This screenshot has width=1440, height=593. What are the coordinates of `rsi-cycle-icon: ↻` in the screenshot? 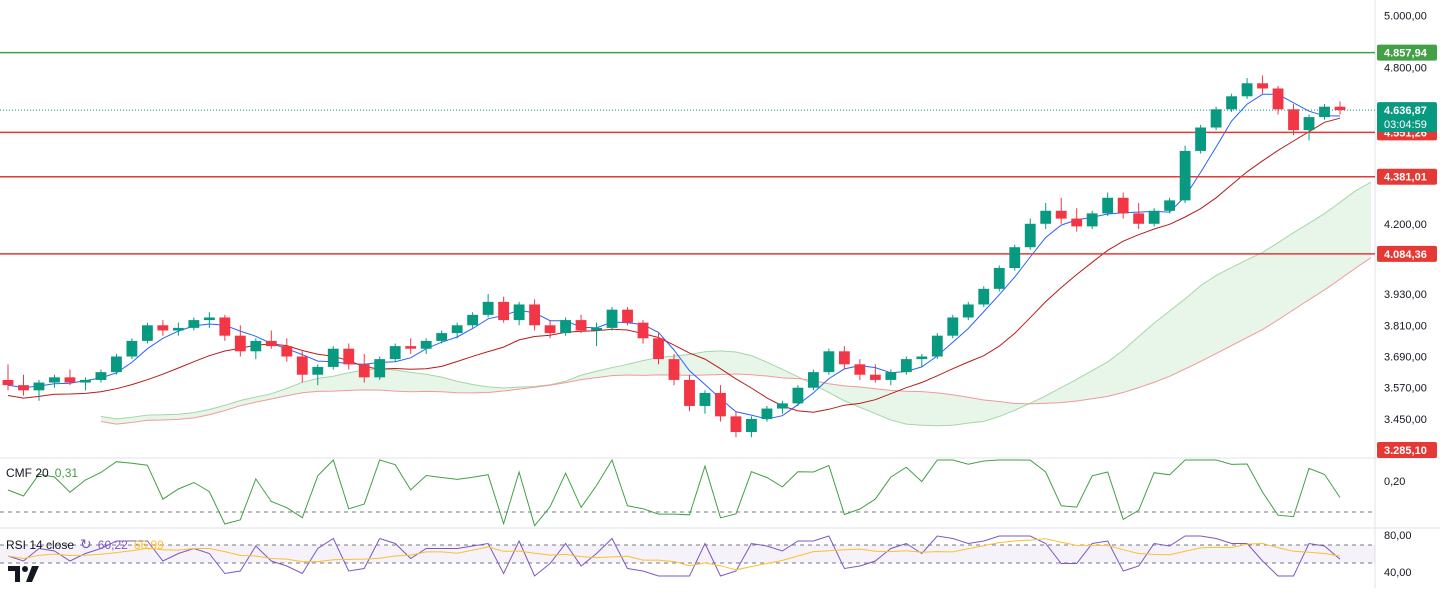 It's located at (86, 544).